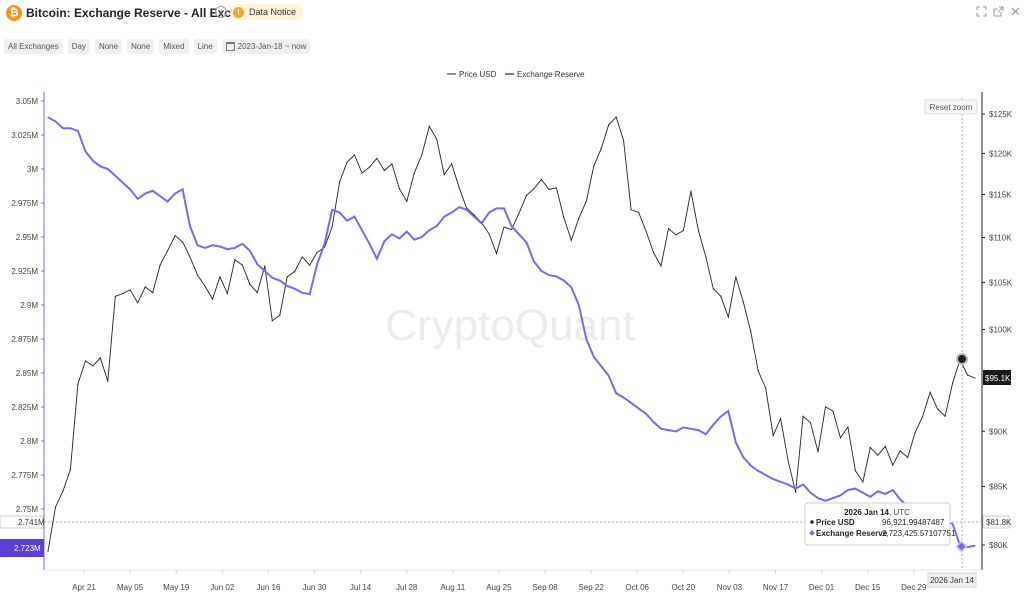 Image resolution: width=1024 pixels, height=596 pixels. Describe the element at coordinates (273, 12) in the screenshot. I see `data-notice-label: Data Notice` at that location.